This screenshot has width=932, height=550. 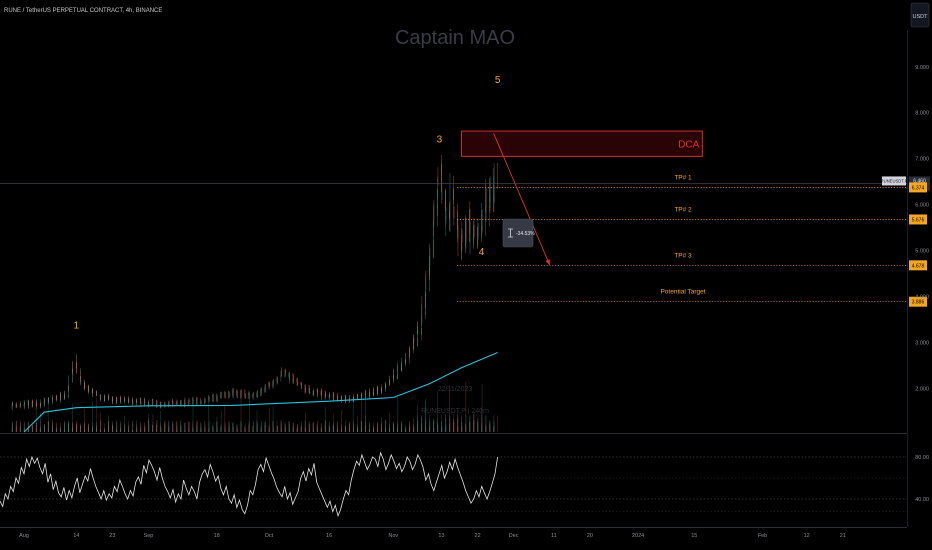 I want to click on price-tick-label: 2.000, so click(x=922, y=389).